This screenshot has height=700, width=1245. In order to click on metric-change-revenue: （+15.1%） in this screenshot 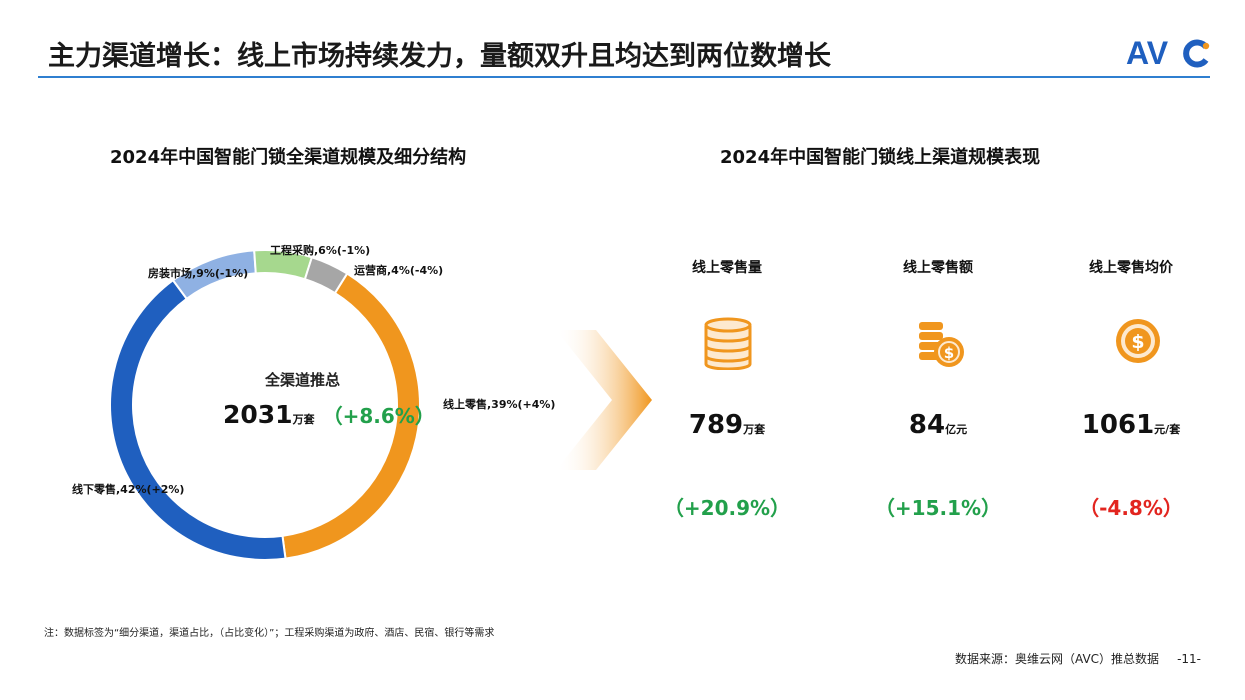, I will do `click(938, 508)`.